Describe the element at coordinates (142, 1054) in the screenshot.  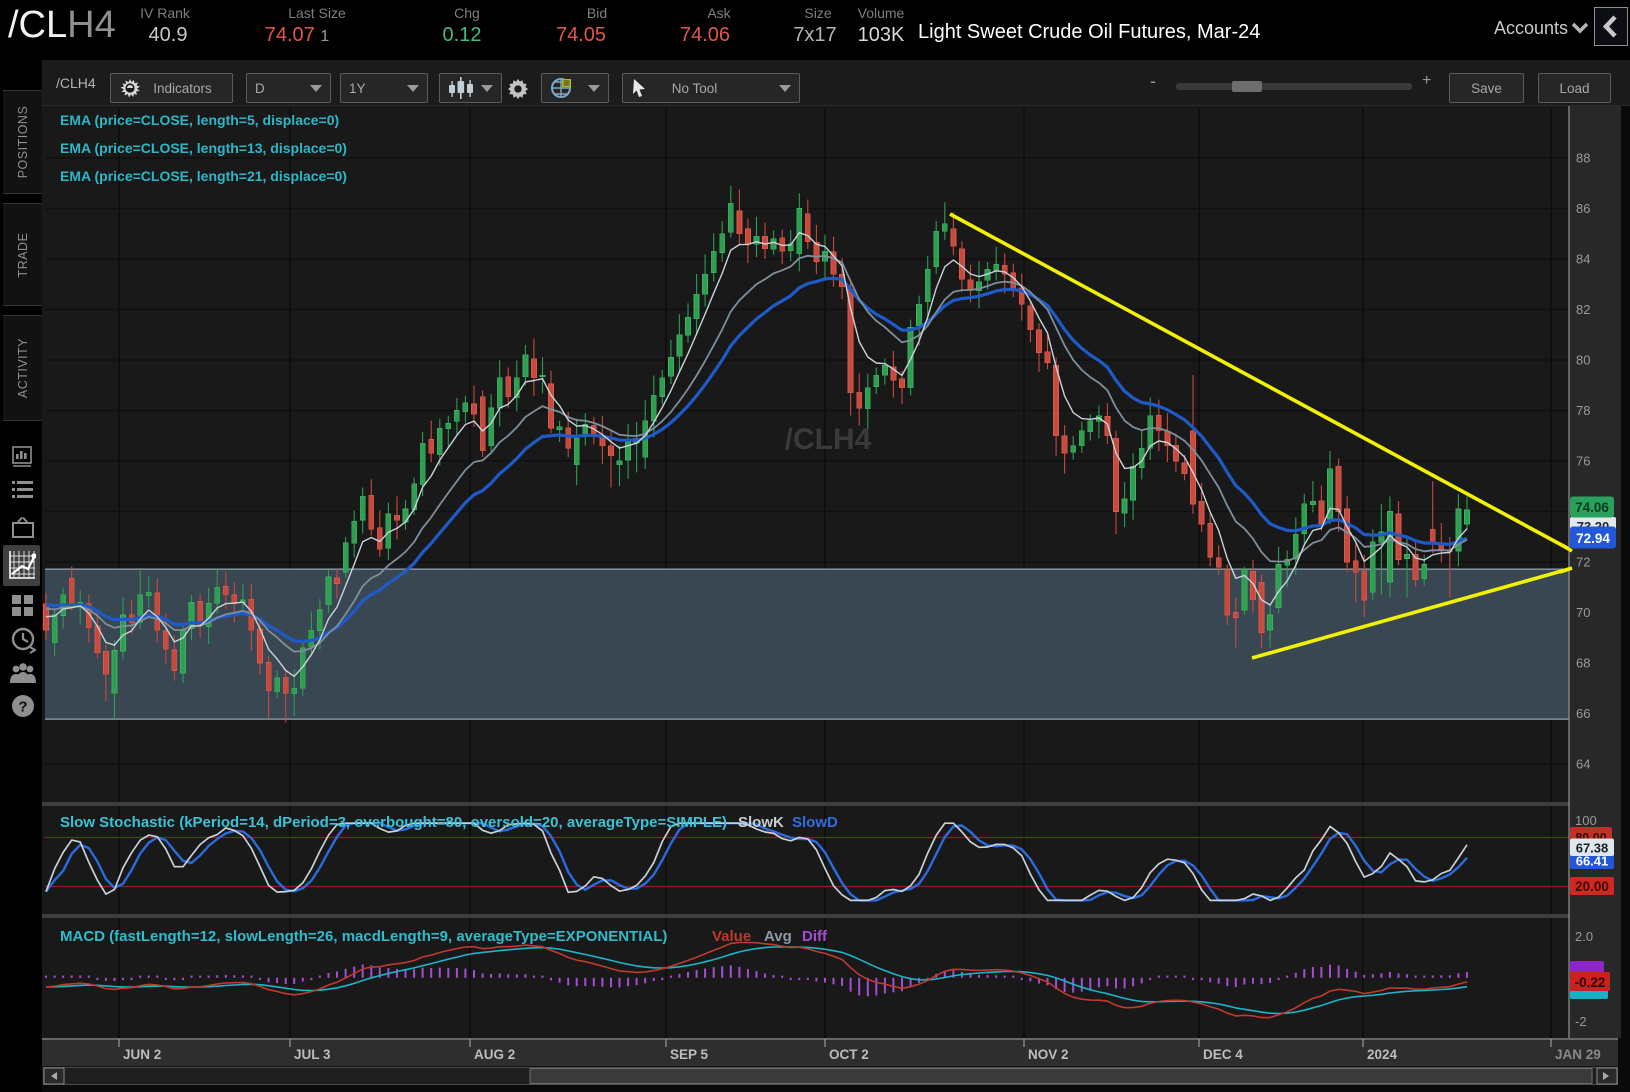
I see `svg-text: JUN 2` at that location.